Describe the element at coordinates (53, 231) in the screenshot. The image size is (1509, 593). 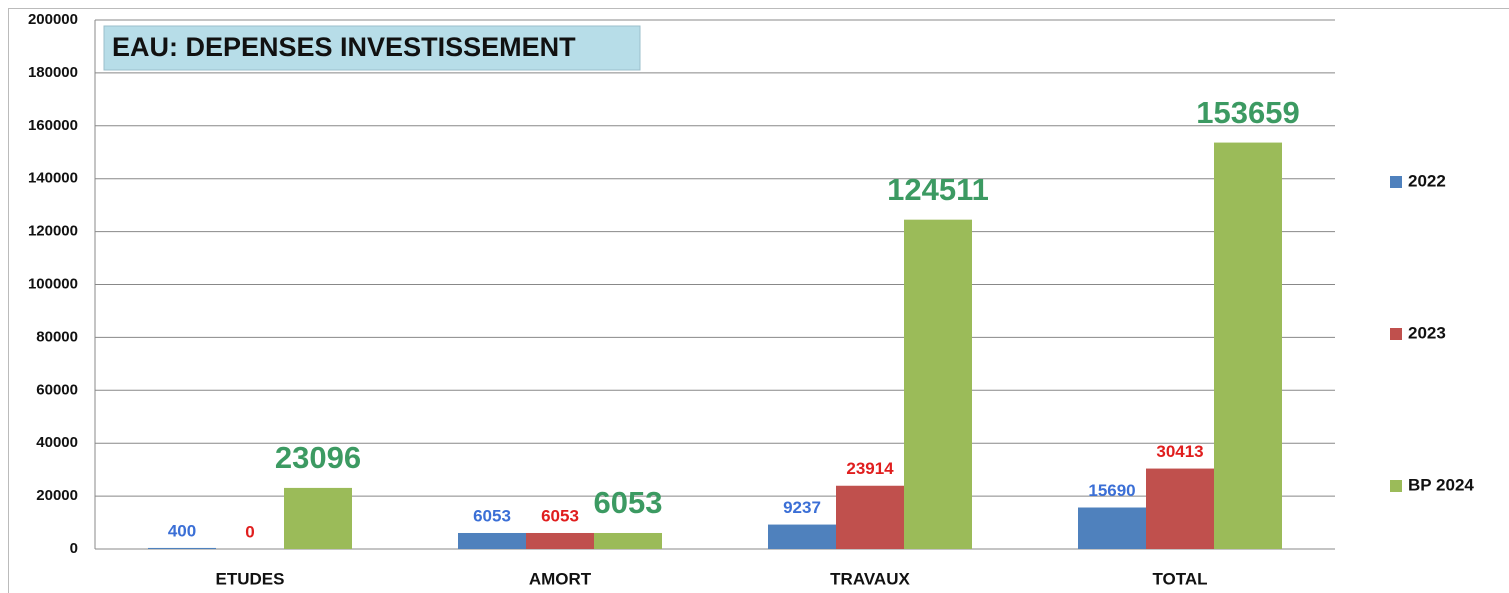
I see `y-tick-label: 120000` at that location.